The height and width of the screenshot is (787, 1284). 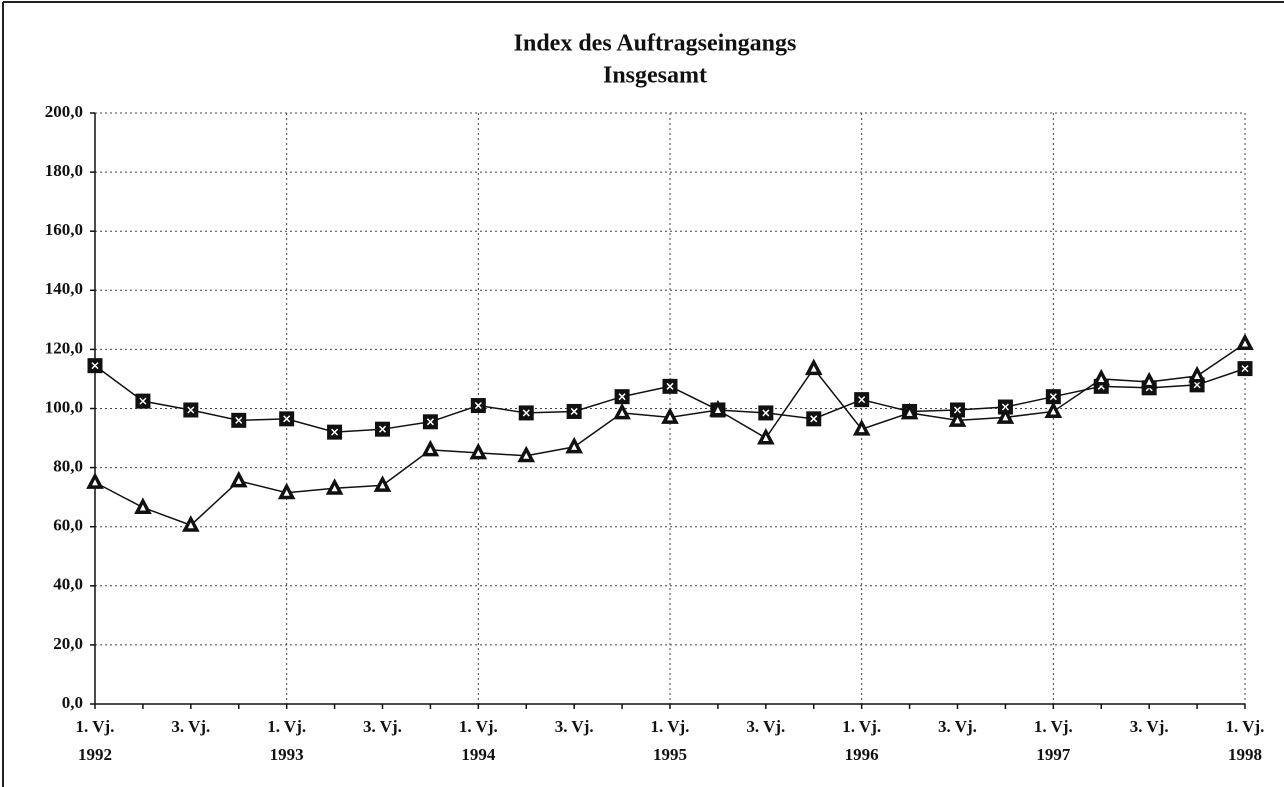 I want to click on y-tick-label: 0,0, so click(x=72, y=702).